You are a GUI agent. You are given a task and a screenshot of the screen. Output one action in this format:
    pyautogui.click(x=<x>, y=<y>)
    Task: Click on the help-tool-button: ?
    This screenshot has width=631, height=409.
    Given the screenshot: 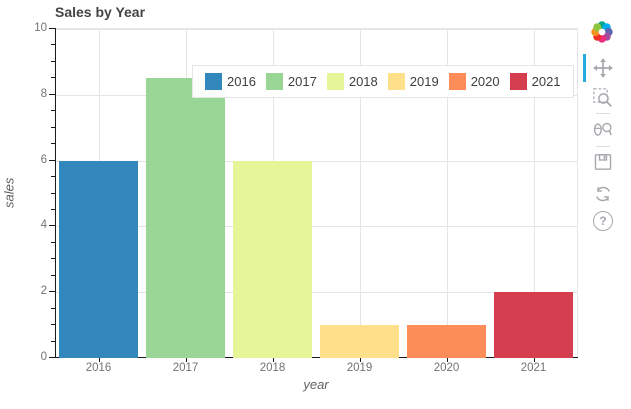 What is the action you would take?
    pyautogui.click(x=603, y=221)
    